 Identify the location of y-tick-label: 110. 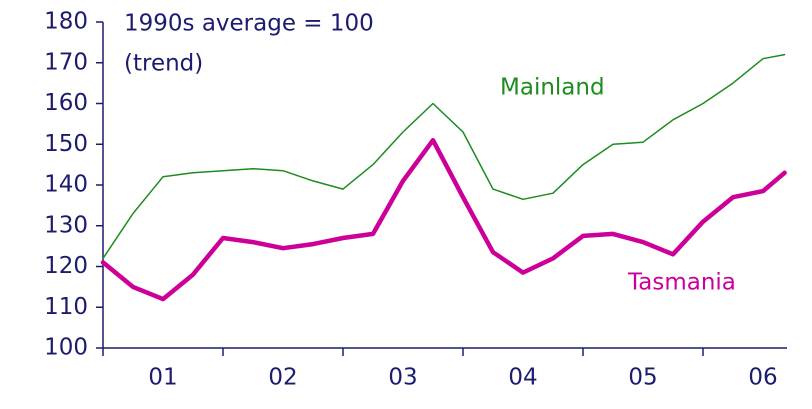
(66, 307).